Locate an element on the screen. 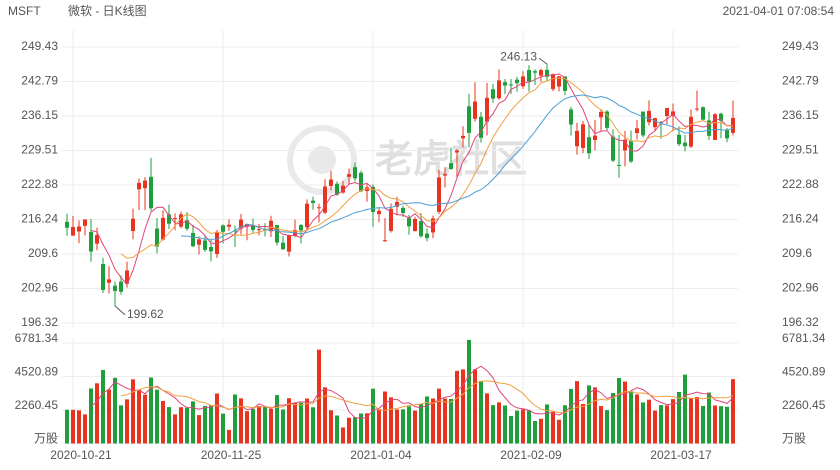 The width and height of the screenshot is (840, 470). x-tick-label: 2020-10-21 is located at coordinates (81, 455).